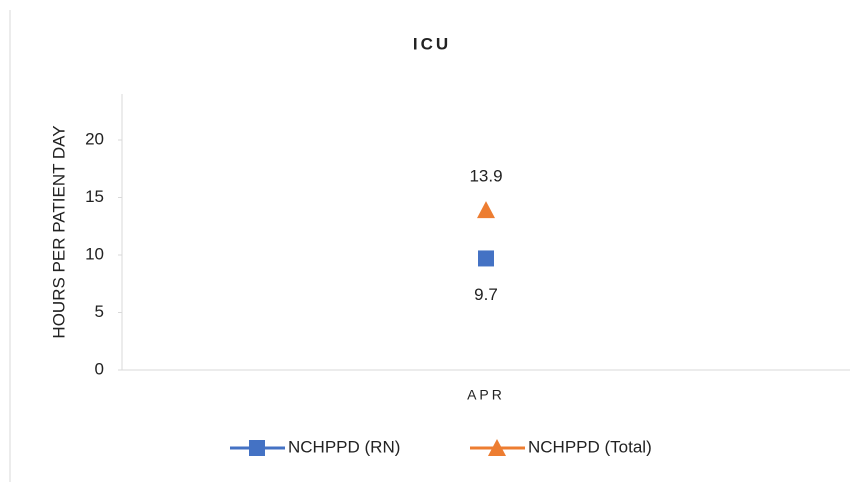  Describe the element at coordinates (94, 138) in the screenshot. I see `y-tick-label: 20` at that location.